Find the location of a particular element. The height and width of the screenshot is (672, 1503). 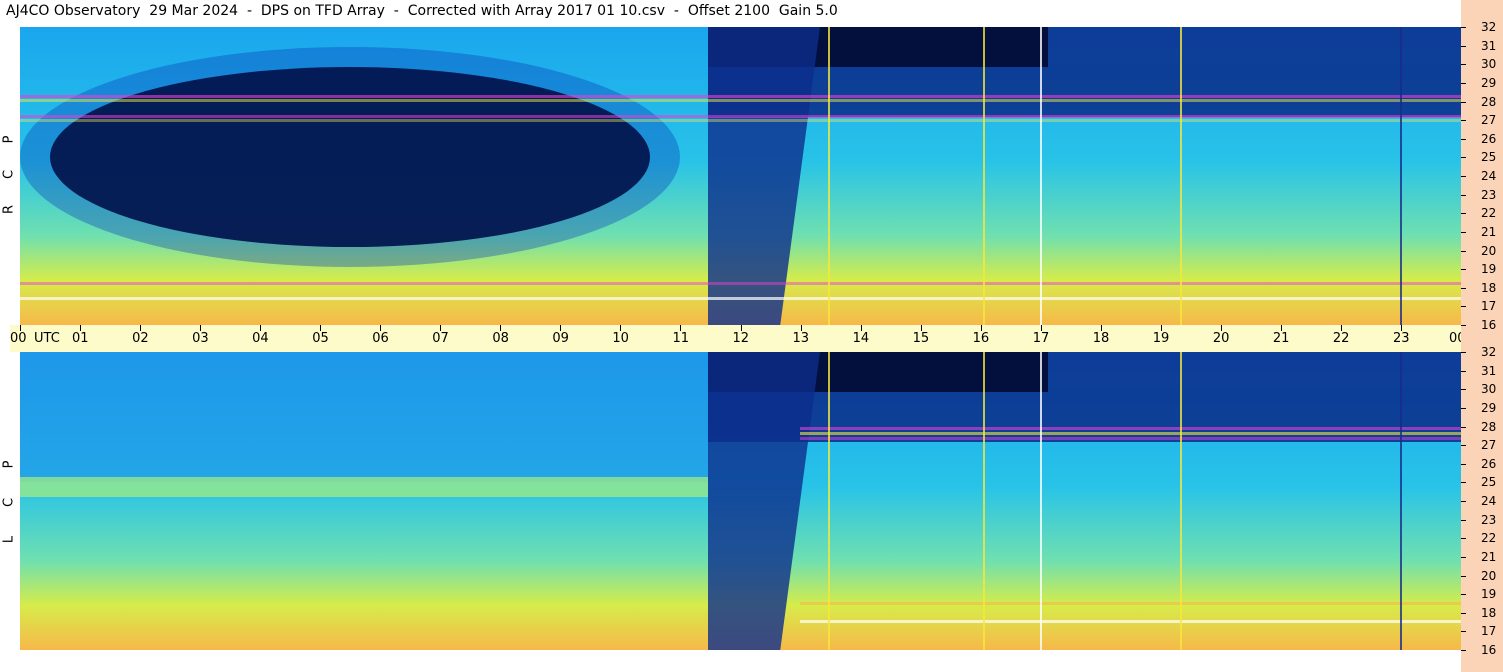

freq-tick-label: 16 is located at coordinates (1489, 650).